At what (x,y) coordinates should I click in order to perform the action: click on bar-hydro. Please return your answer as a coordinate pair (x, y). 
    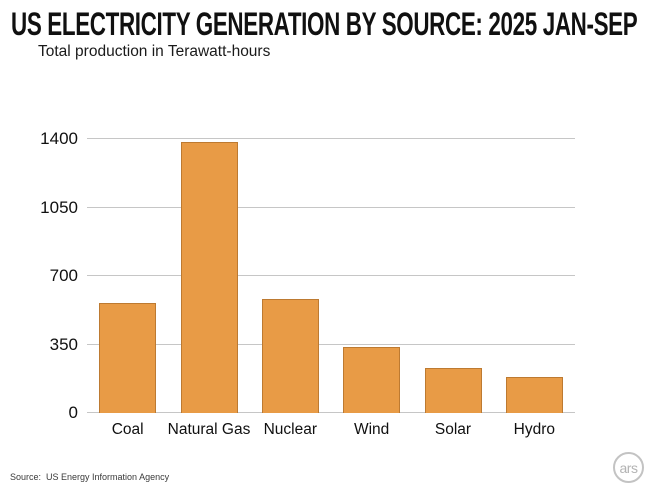
    Looking at the image, I should click on (534, 394).